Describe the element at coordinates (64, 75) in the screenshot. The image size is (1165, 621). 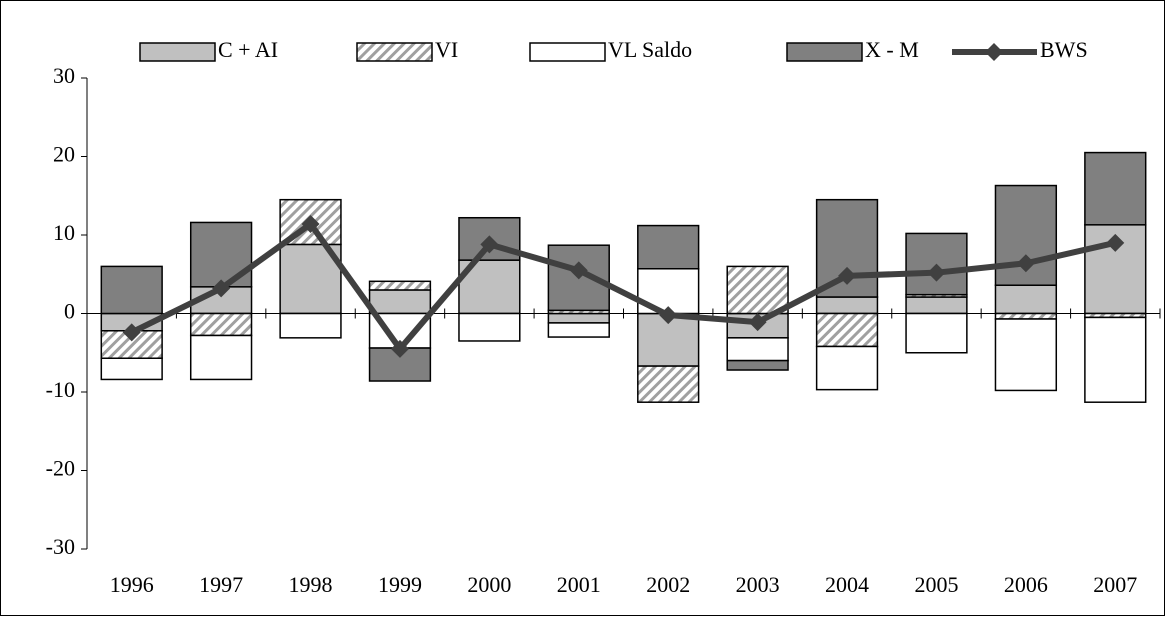
I see `y-tick-label: 30` at that location.